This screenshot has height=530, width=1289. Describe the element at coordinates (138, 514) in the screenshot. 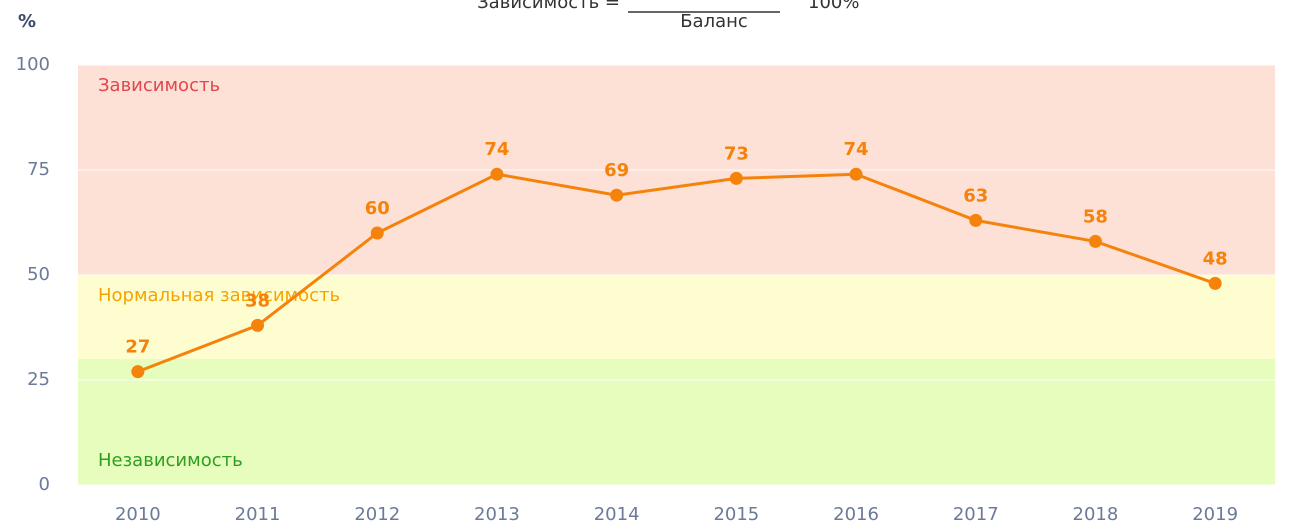

I see `x-tick-label: 2010` at that location.